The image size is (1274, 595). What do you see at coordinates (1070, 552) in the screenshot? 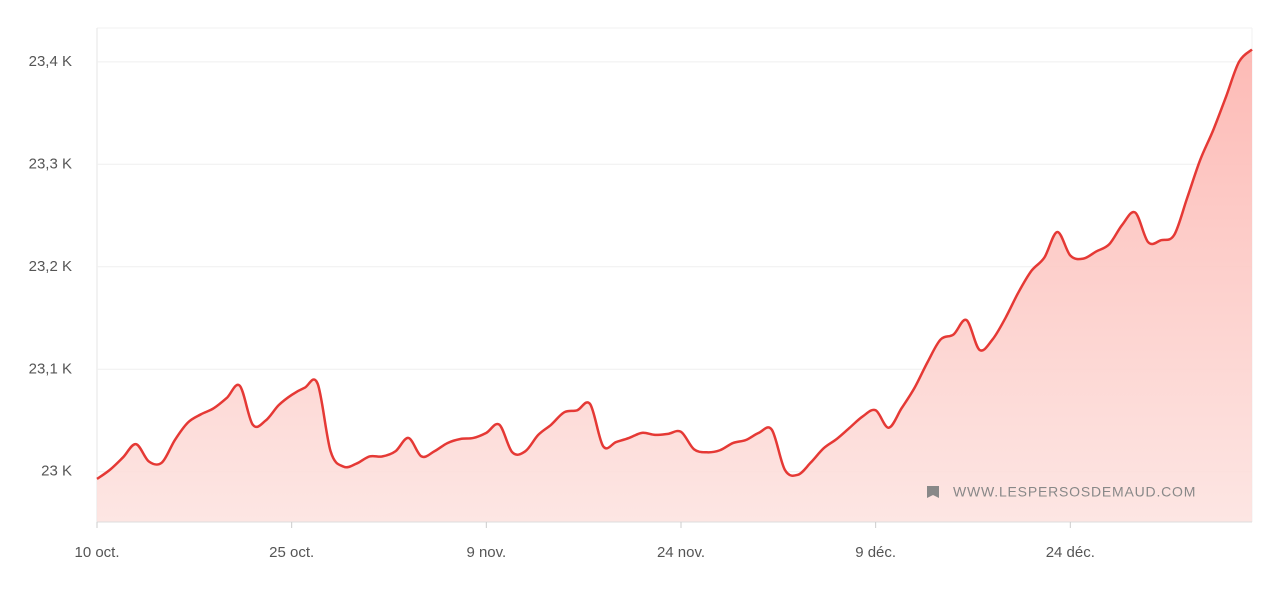
I see `x-tick-label: 24 déc.` at bounding box center [1070, 552].